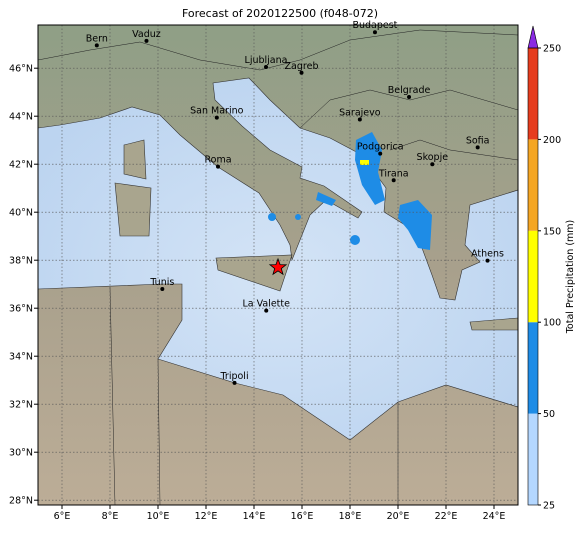 The width and height of the screenshot is (586, 533). Describe the element at coordinates (552, 323) in the screenshot. I see `colorbar-tick-label: 100` at that location.